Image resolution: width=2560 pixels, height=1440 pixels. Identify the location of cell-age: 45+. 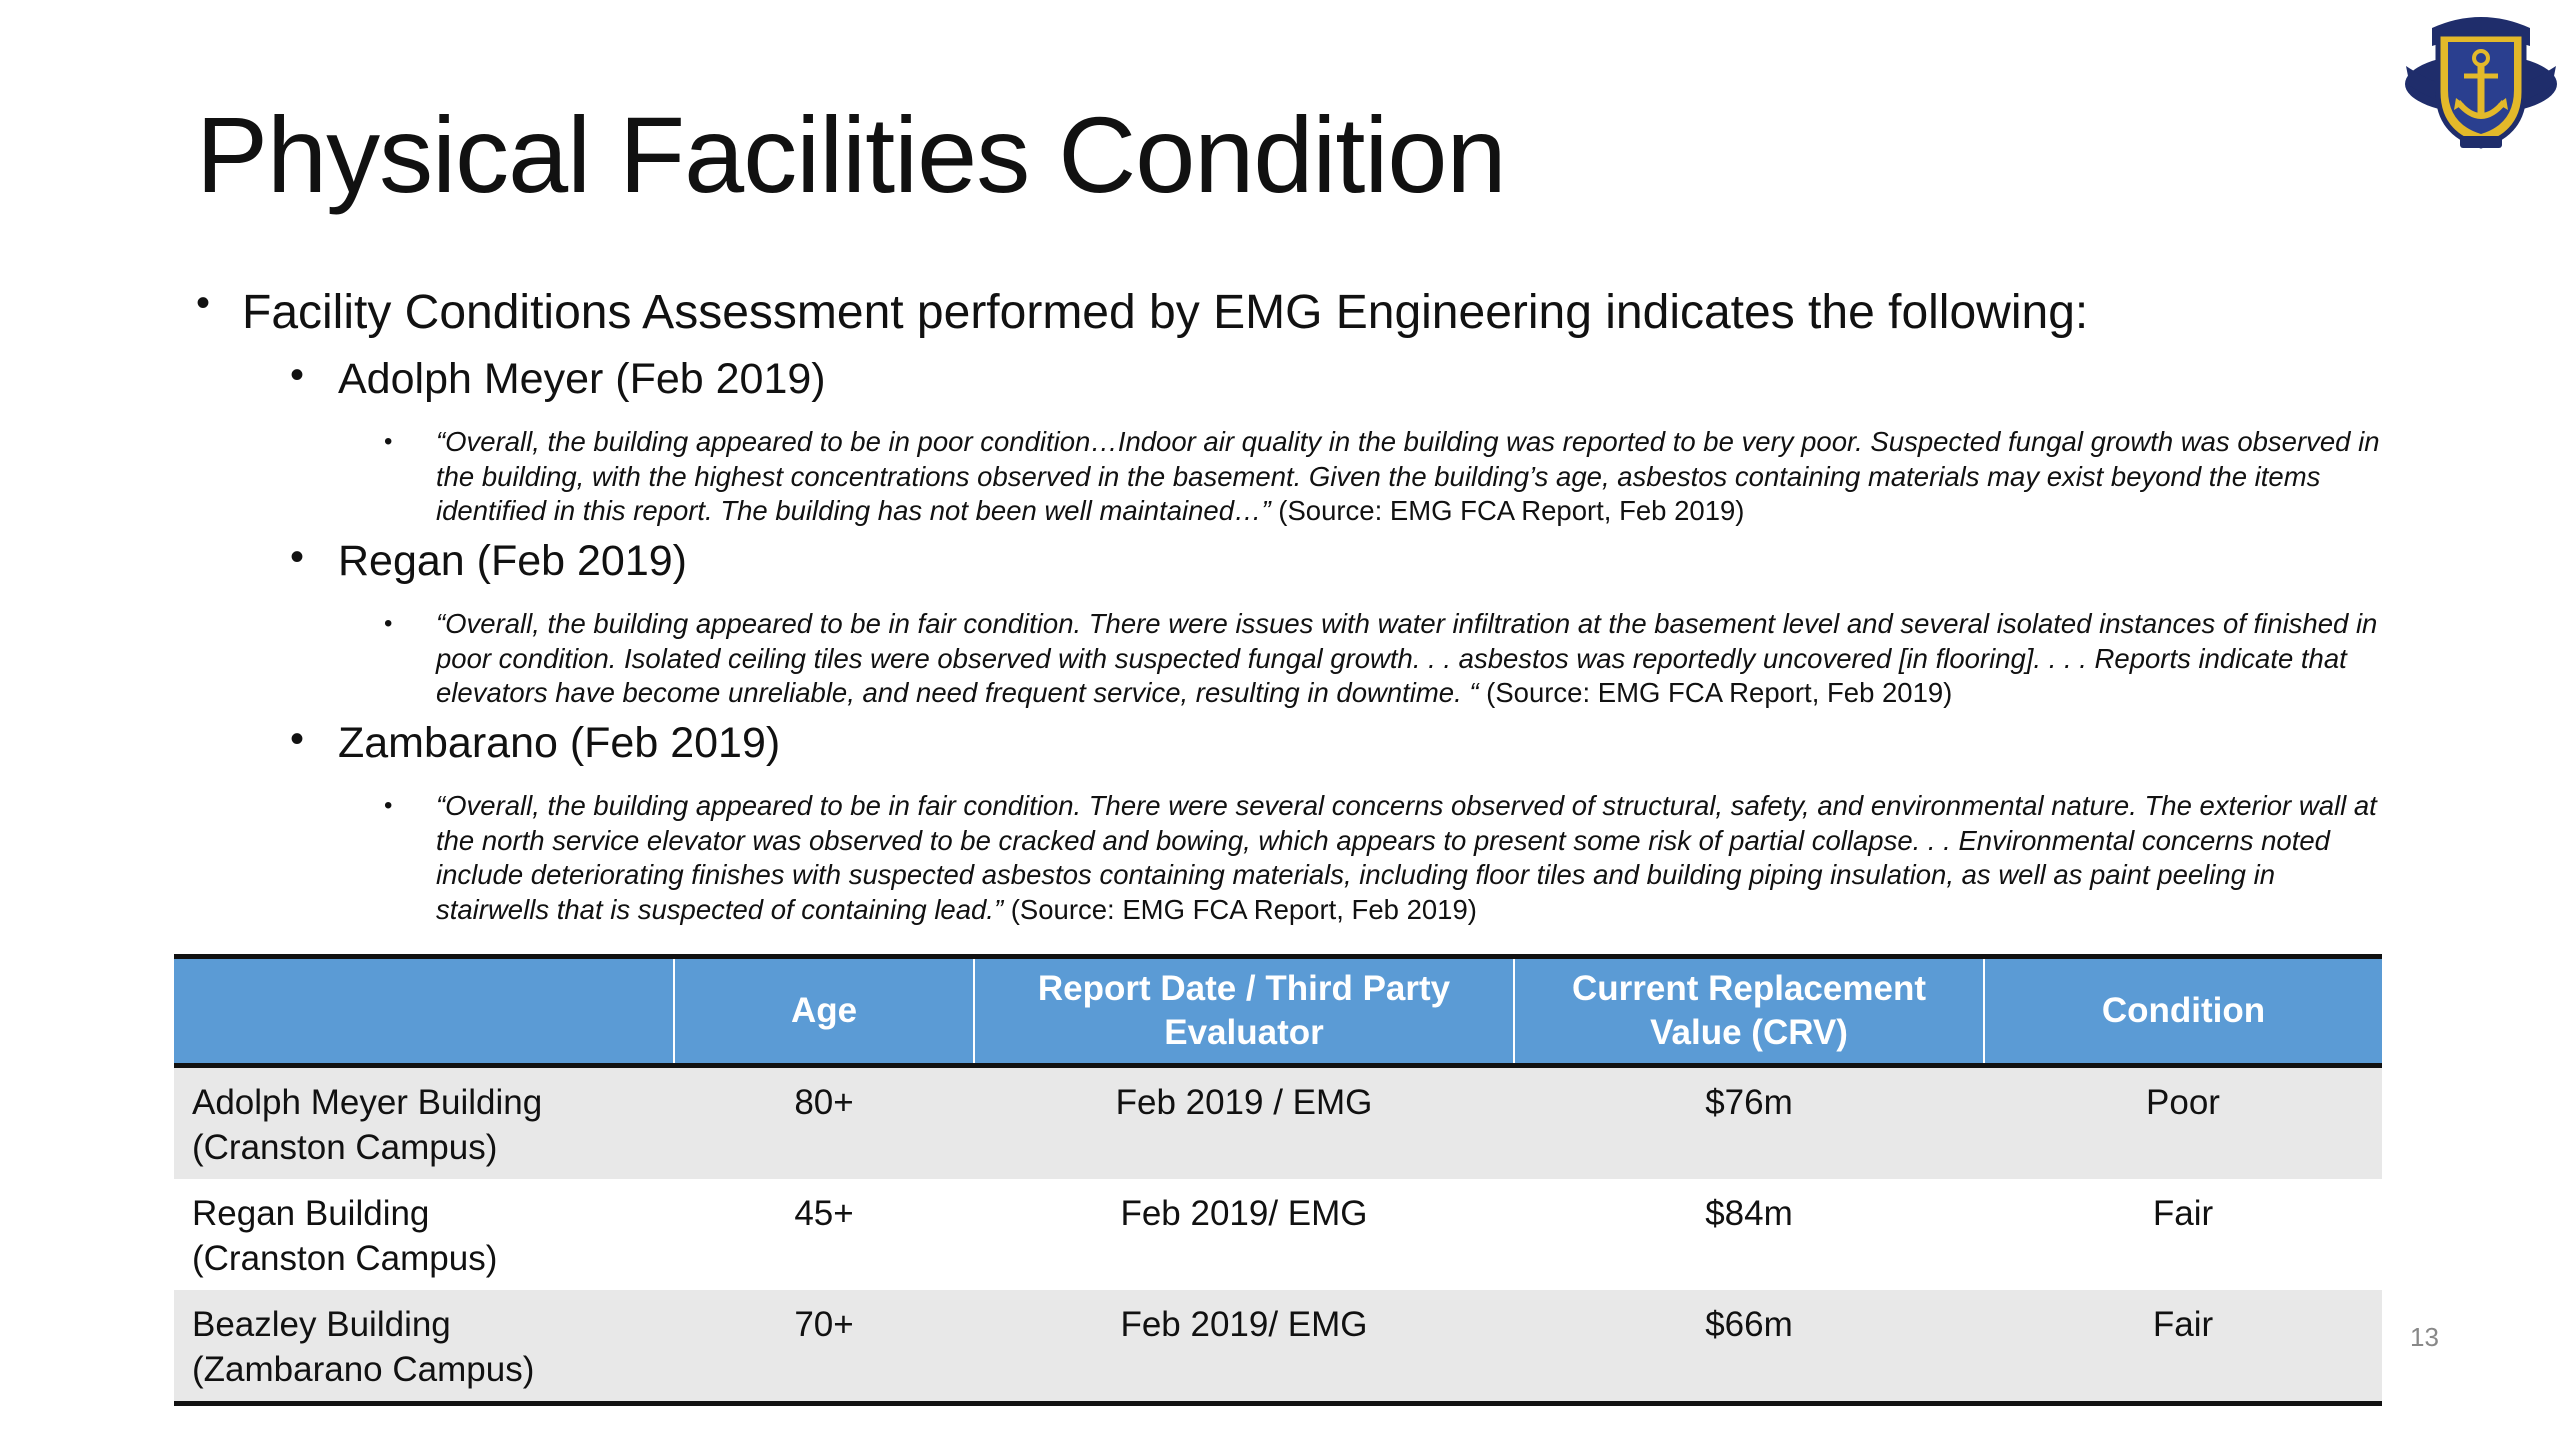
(824, 1234).